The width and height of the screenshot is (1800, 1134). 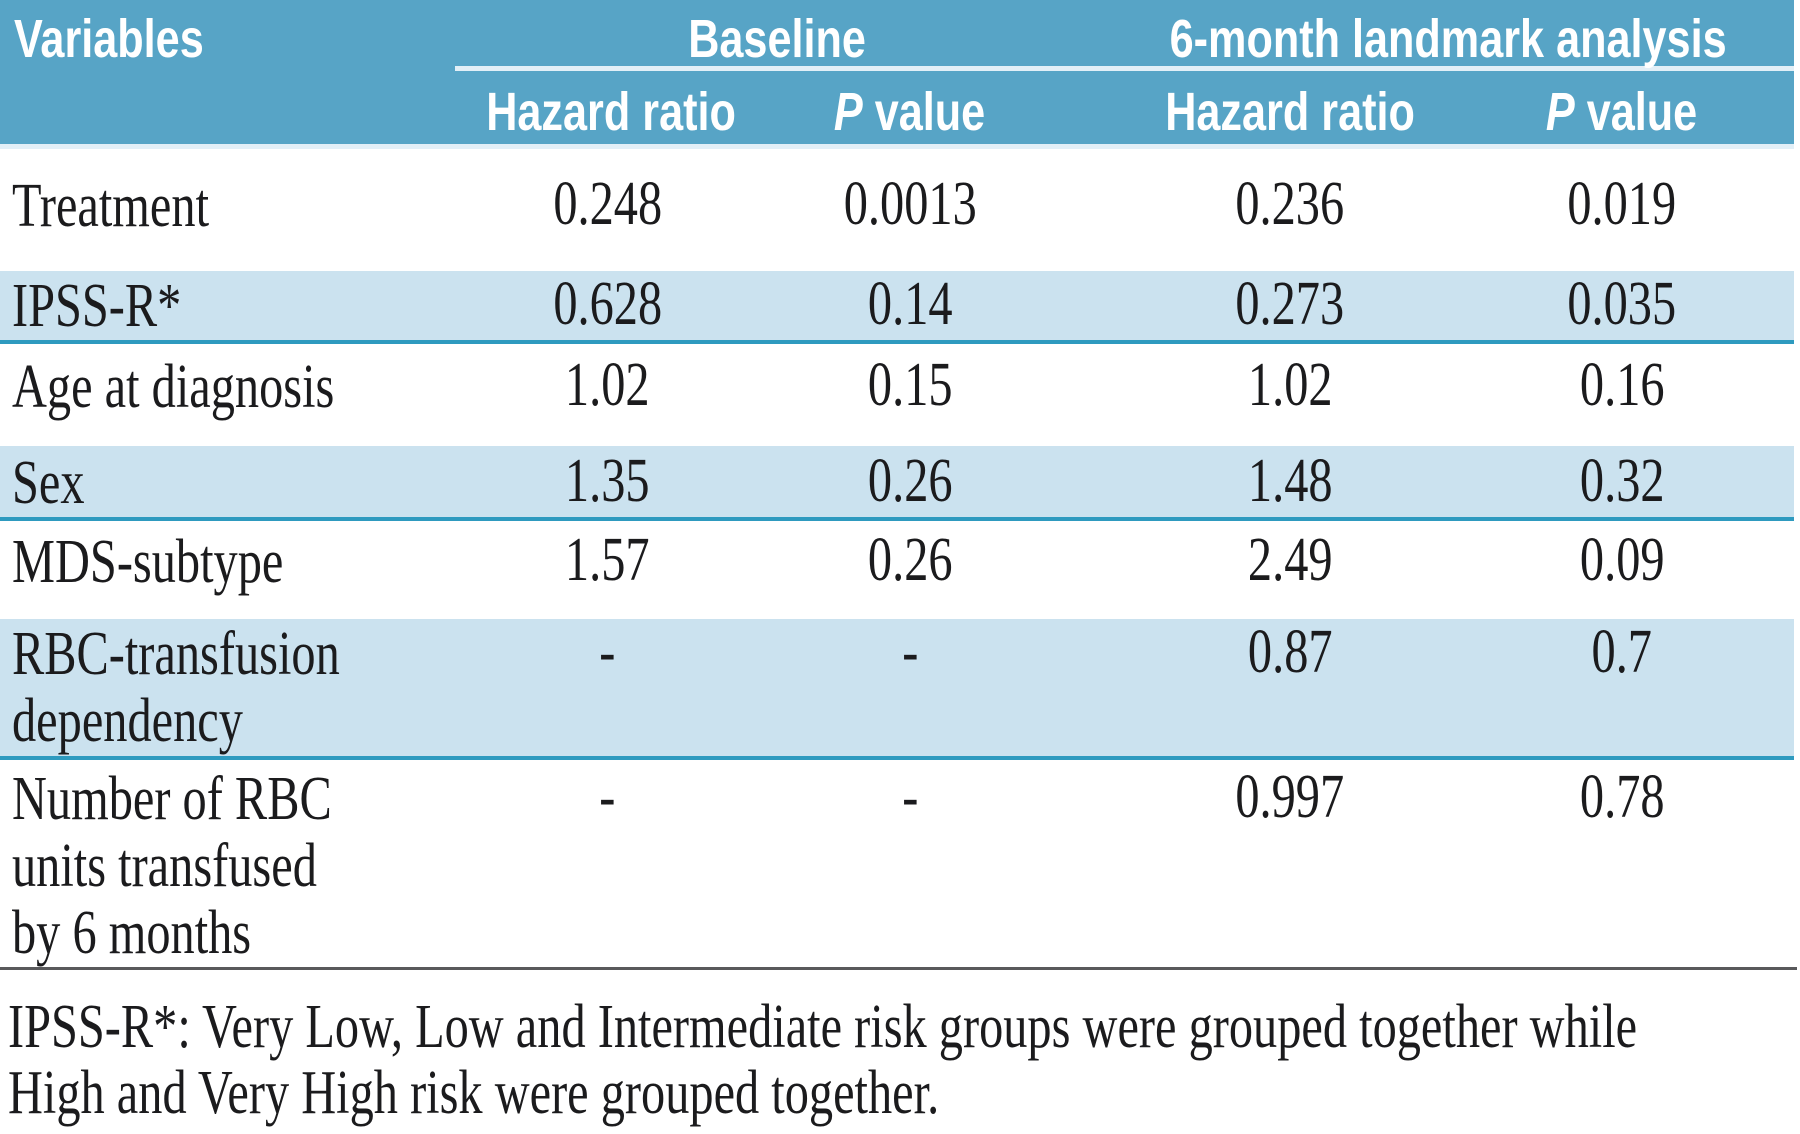 I want to click on footnote-divider-line, so click(x=898, y=968).